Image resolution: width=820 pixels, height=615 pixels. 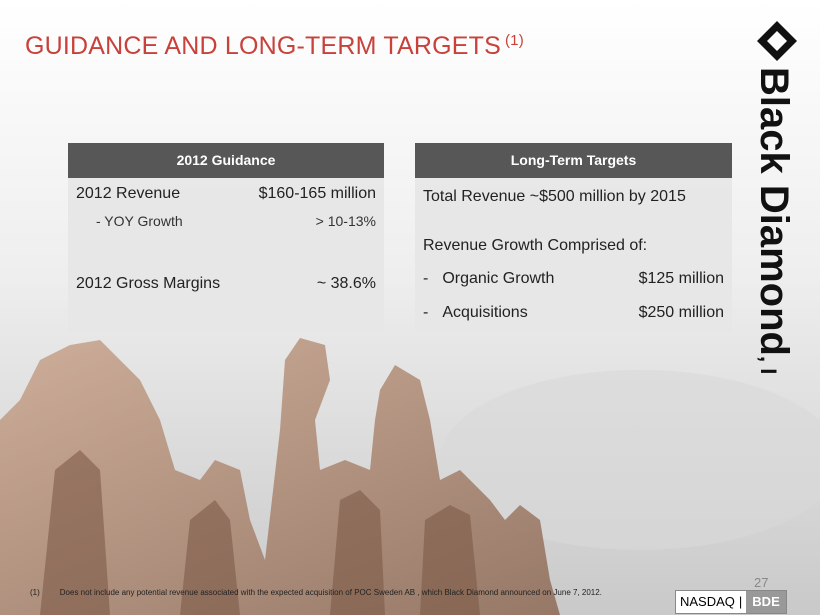 What do you see at coordinates (681, 278) in the screenshot?
I see `text: $125 million` at bounding box center [681, 278].